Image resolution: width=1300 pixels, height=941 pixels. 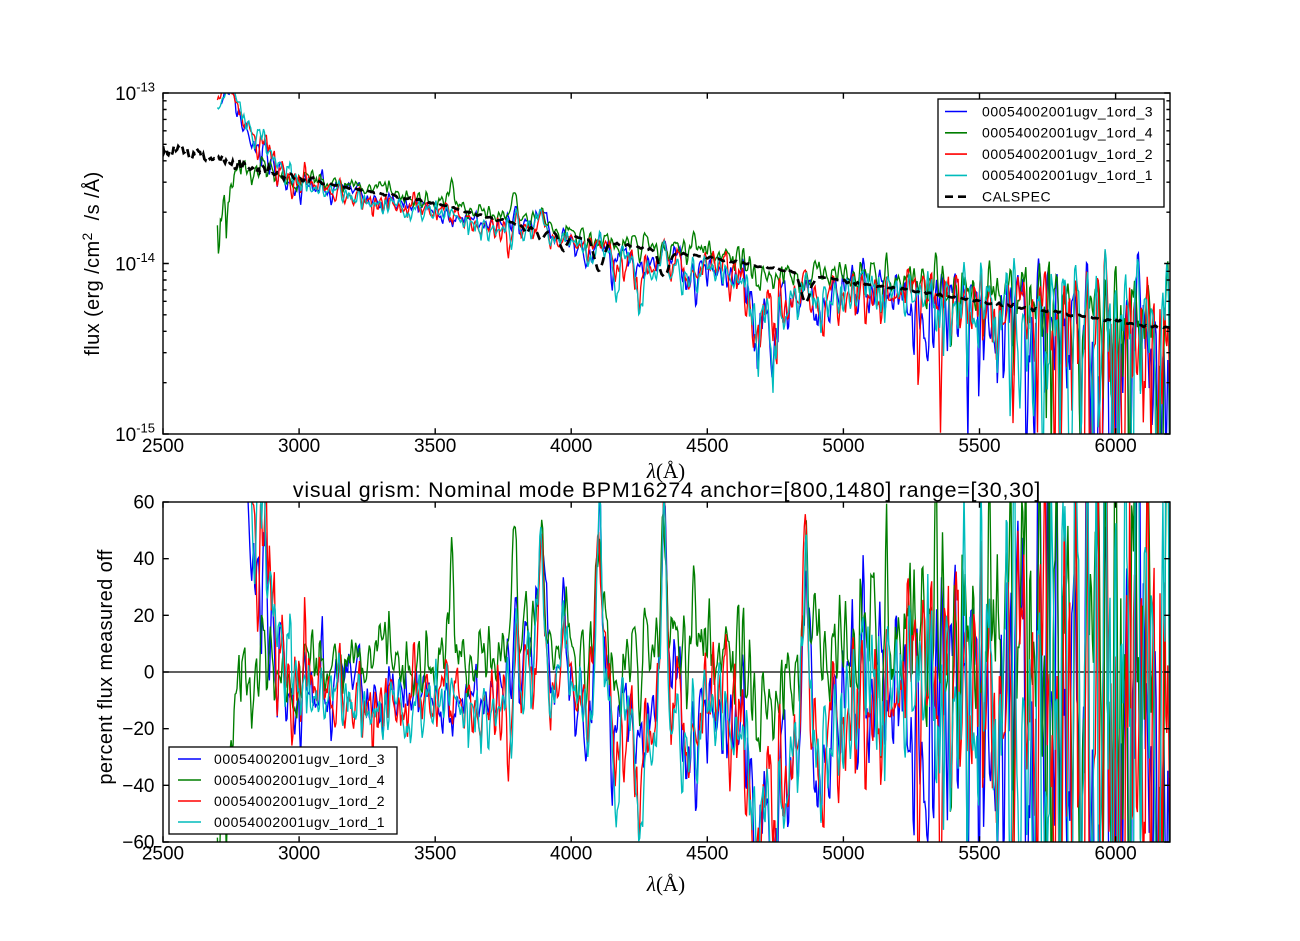 What do you see at coordinates (138, 786) in the screenshot?
I see `svg-text: −40` at bounding box center [138, 786].